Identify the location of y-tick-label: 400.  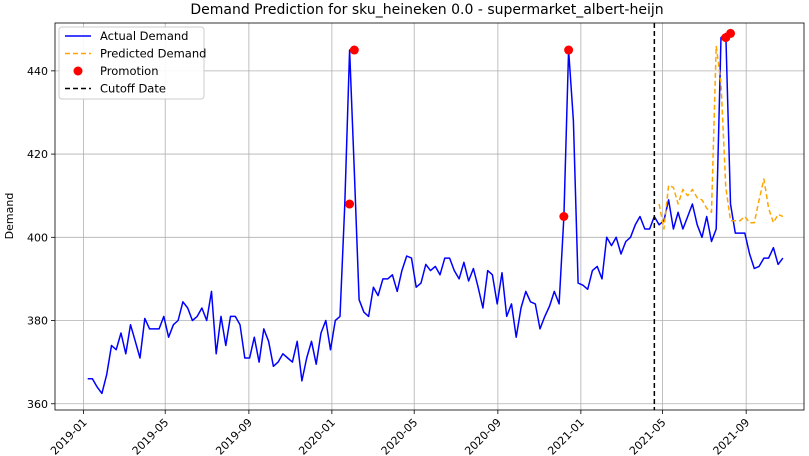
(37, 237).